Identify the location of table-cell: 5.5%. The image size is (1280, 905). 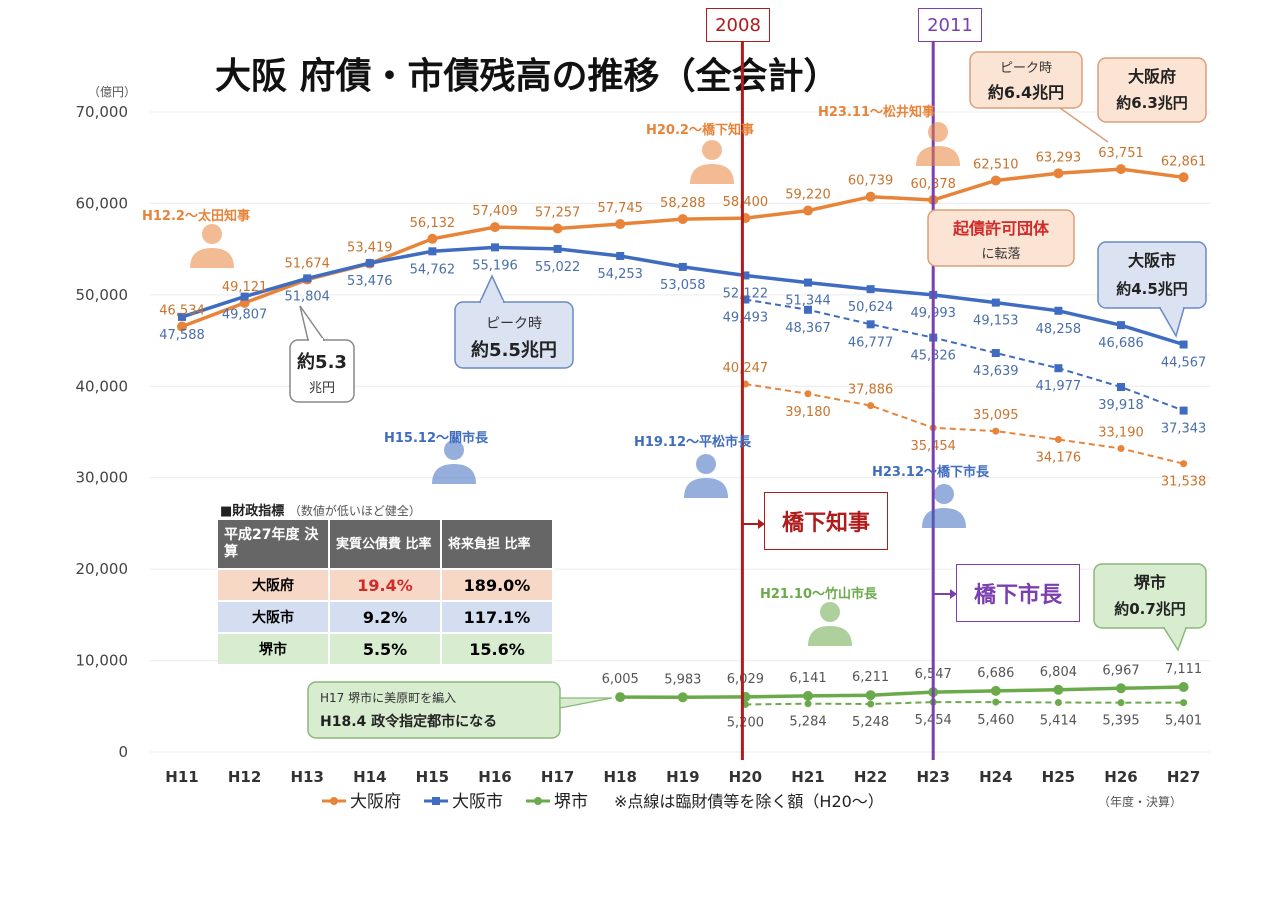
(385, 649).